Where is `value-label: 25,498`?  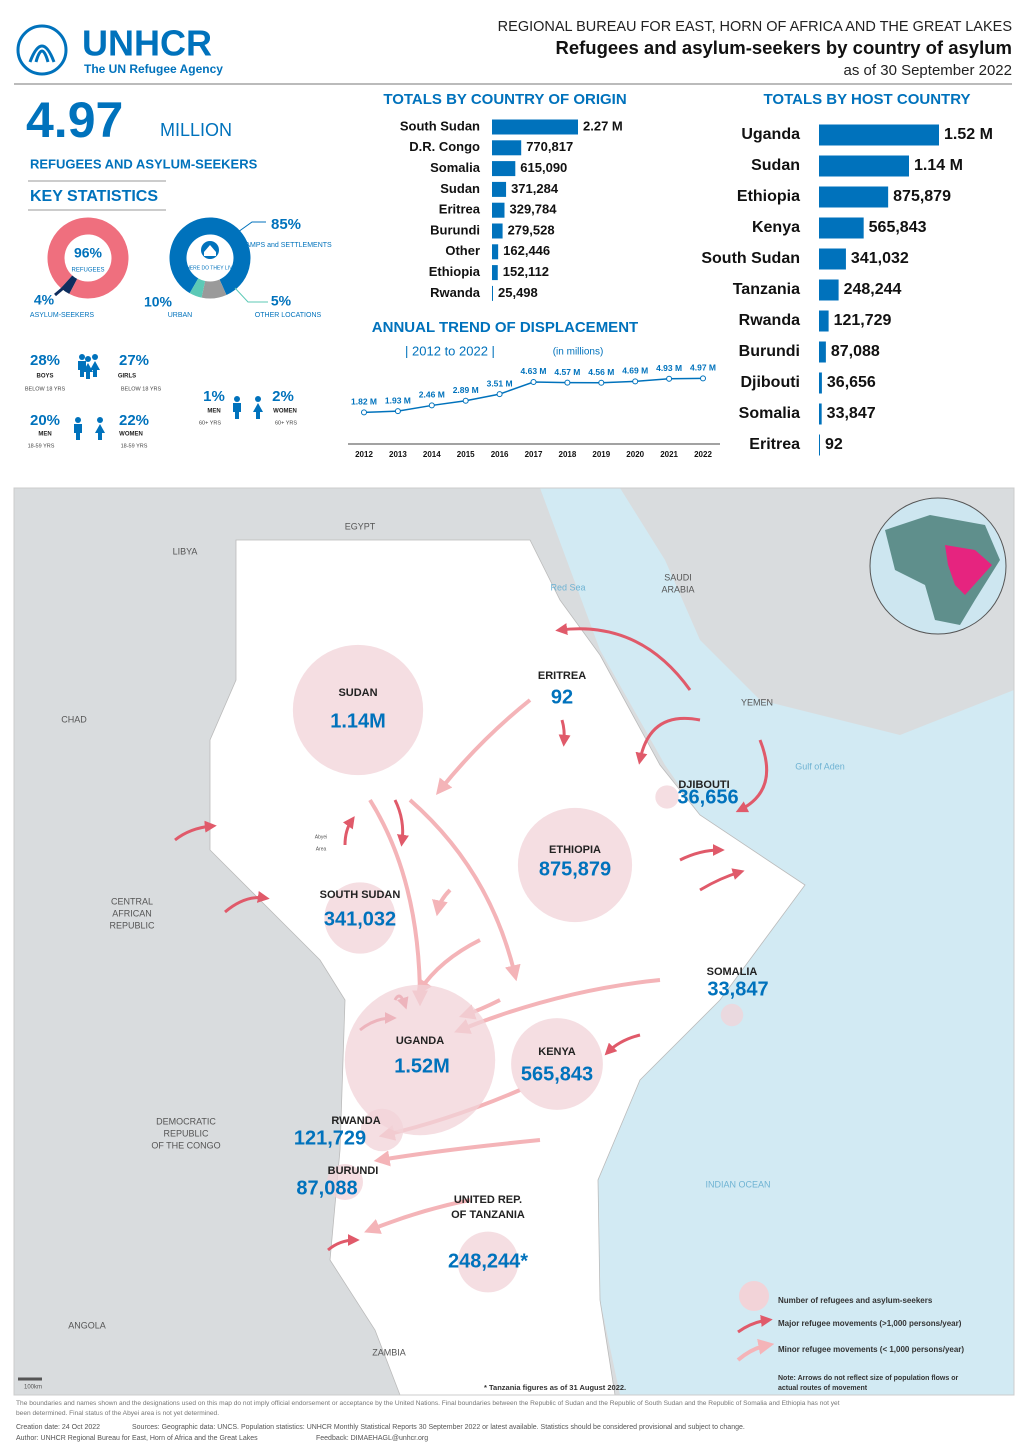 value-label: 25,498 is located at coordinates (518, 292).